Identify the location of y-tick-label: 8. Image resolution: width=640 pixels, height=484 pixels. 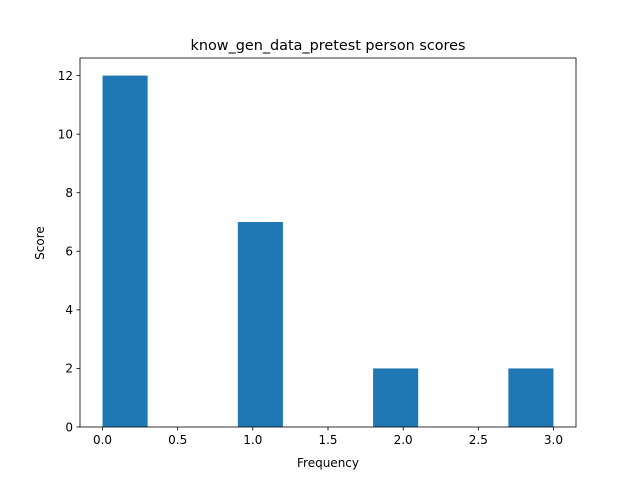
(69, 193).